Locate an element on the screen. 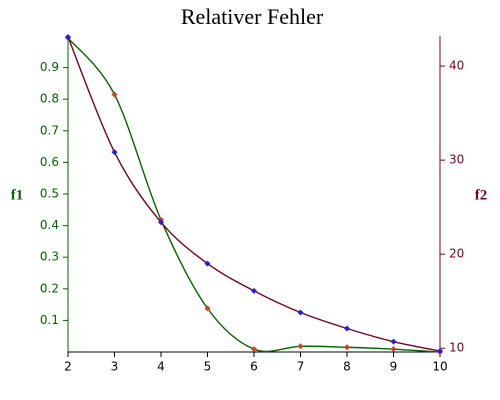 The height and width of the screenshot is (400, 500). y2-tick-label: 10 is located at coordinates (456, 348).